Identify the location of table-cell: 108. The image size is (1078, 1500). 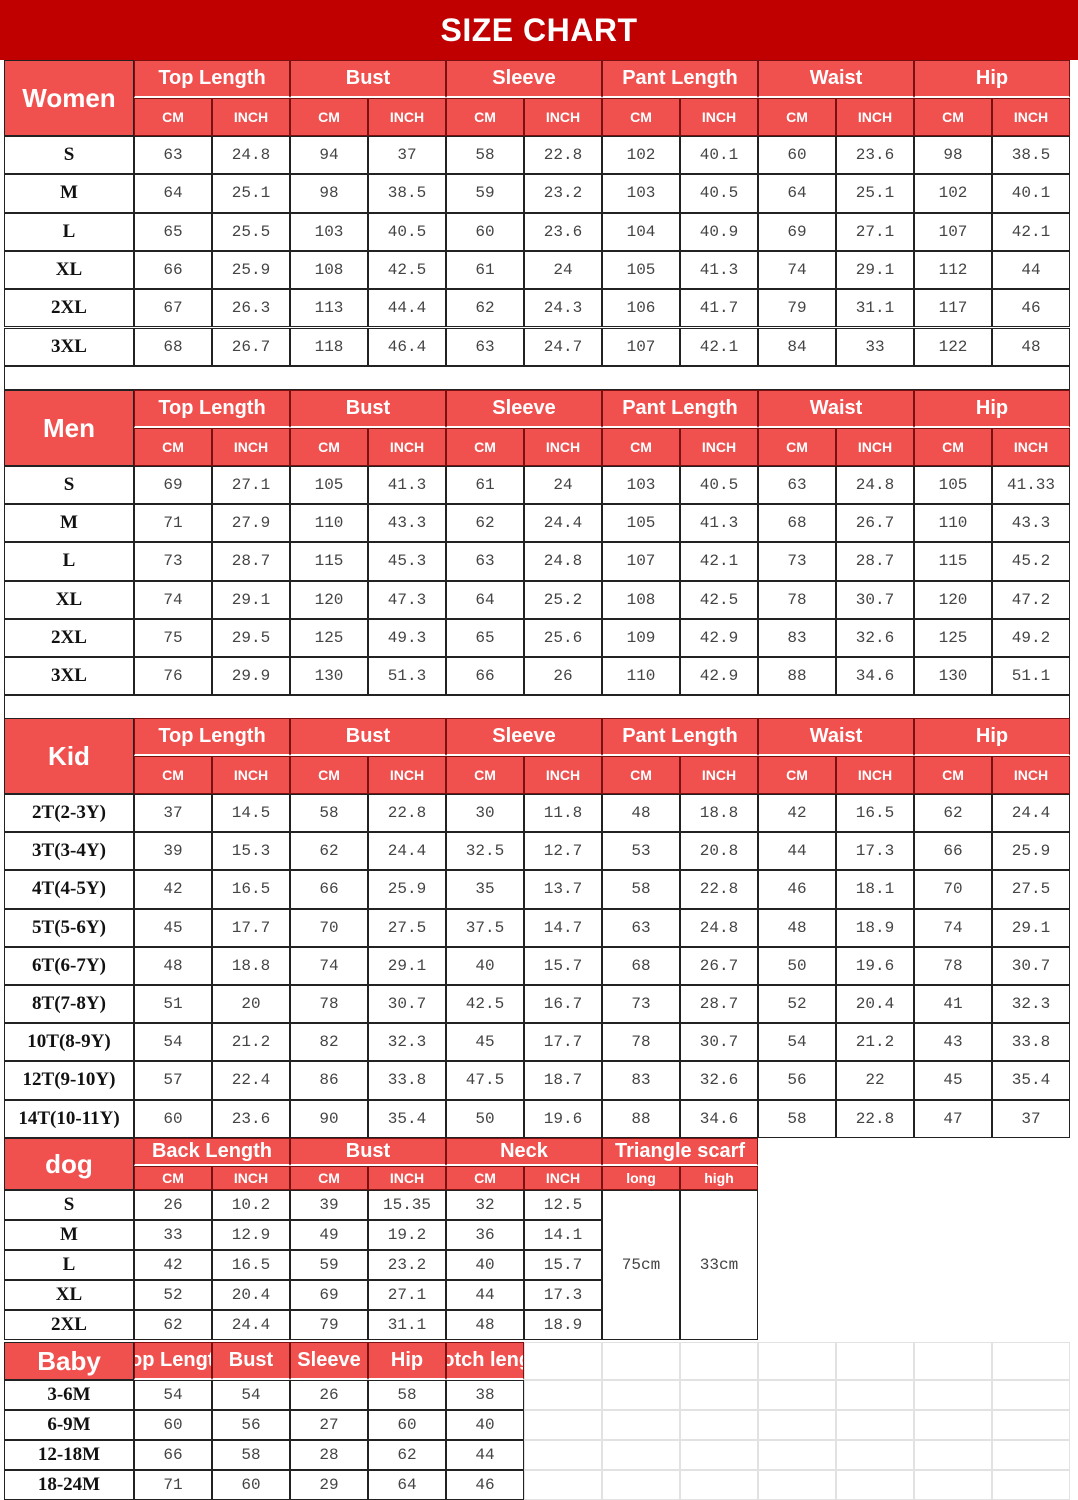
(641, 599).